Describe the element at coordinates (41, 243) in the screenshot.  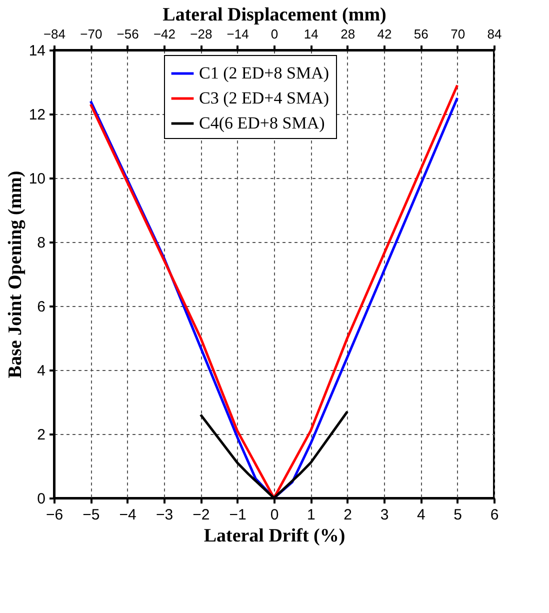
I see `y-tick-label: 8` at that location.